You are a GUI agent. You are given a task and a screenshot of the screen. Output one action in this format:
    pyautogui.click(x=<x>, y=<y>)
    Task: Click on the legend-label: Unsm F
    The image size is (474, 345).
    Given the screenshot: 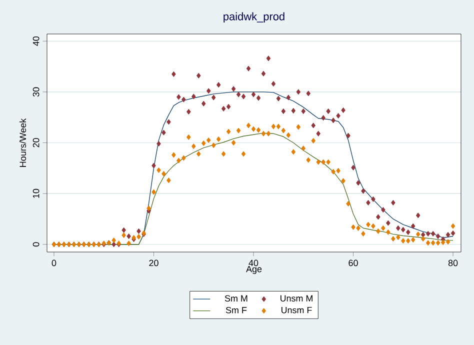 What is the action you would take?
    pyautogui.click(x=296, y=310)
    